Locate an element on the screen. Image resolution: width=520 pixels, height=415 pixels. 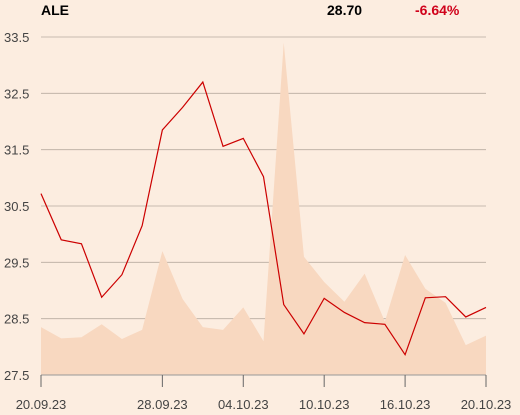
y-tick-label: 28.5 is located at coordinates (16, 319).